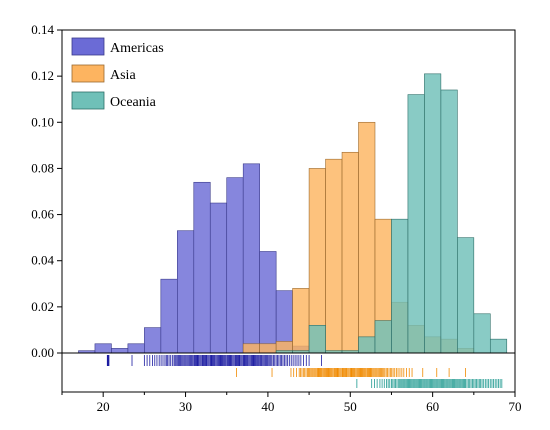  I want to click on legend-label-asia: Asia, so click(123, 75).